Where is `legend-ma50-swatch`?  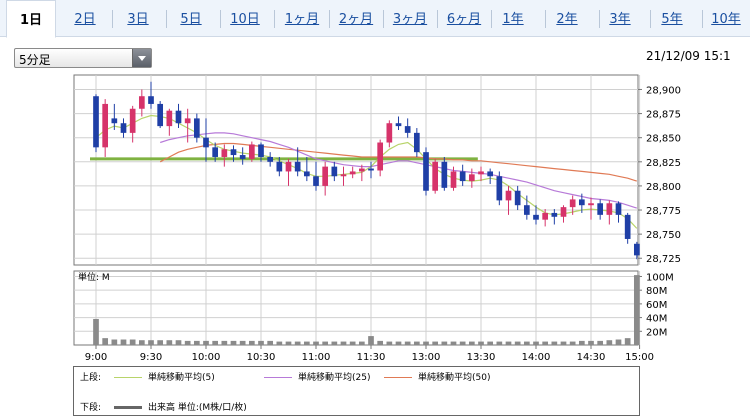 legend-ma50-swatch is located at coordinates (398, 377).